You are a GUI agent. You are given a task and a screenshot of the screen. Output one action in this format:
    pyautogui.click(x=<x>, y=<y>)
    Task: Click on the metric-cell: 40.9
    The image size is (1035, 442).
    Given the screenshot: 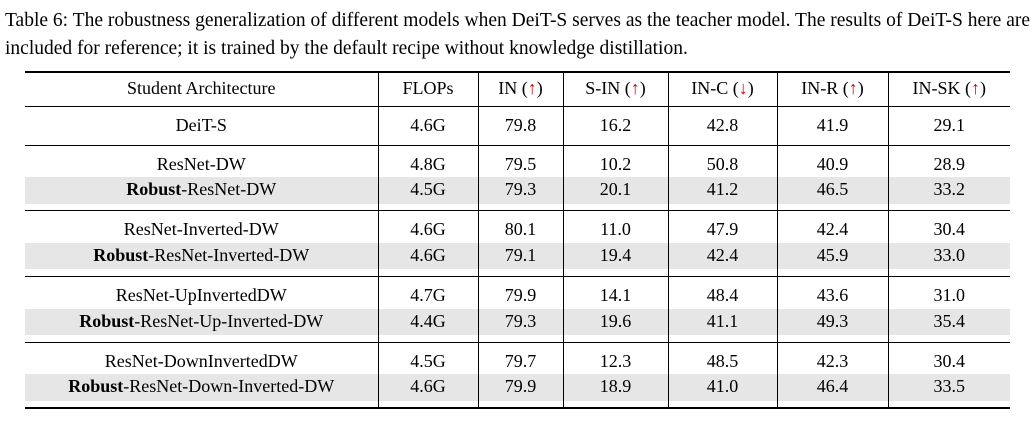 What is the action you would take?
    pyautogui.click(x=832, y=161)
    